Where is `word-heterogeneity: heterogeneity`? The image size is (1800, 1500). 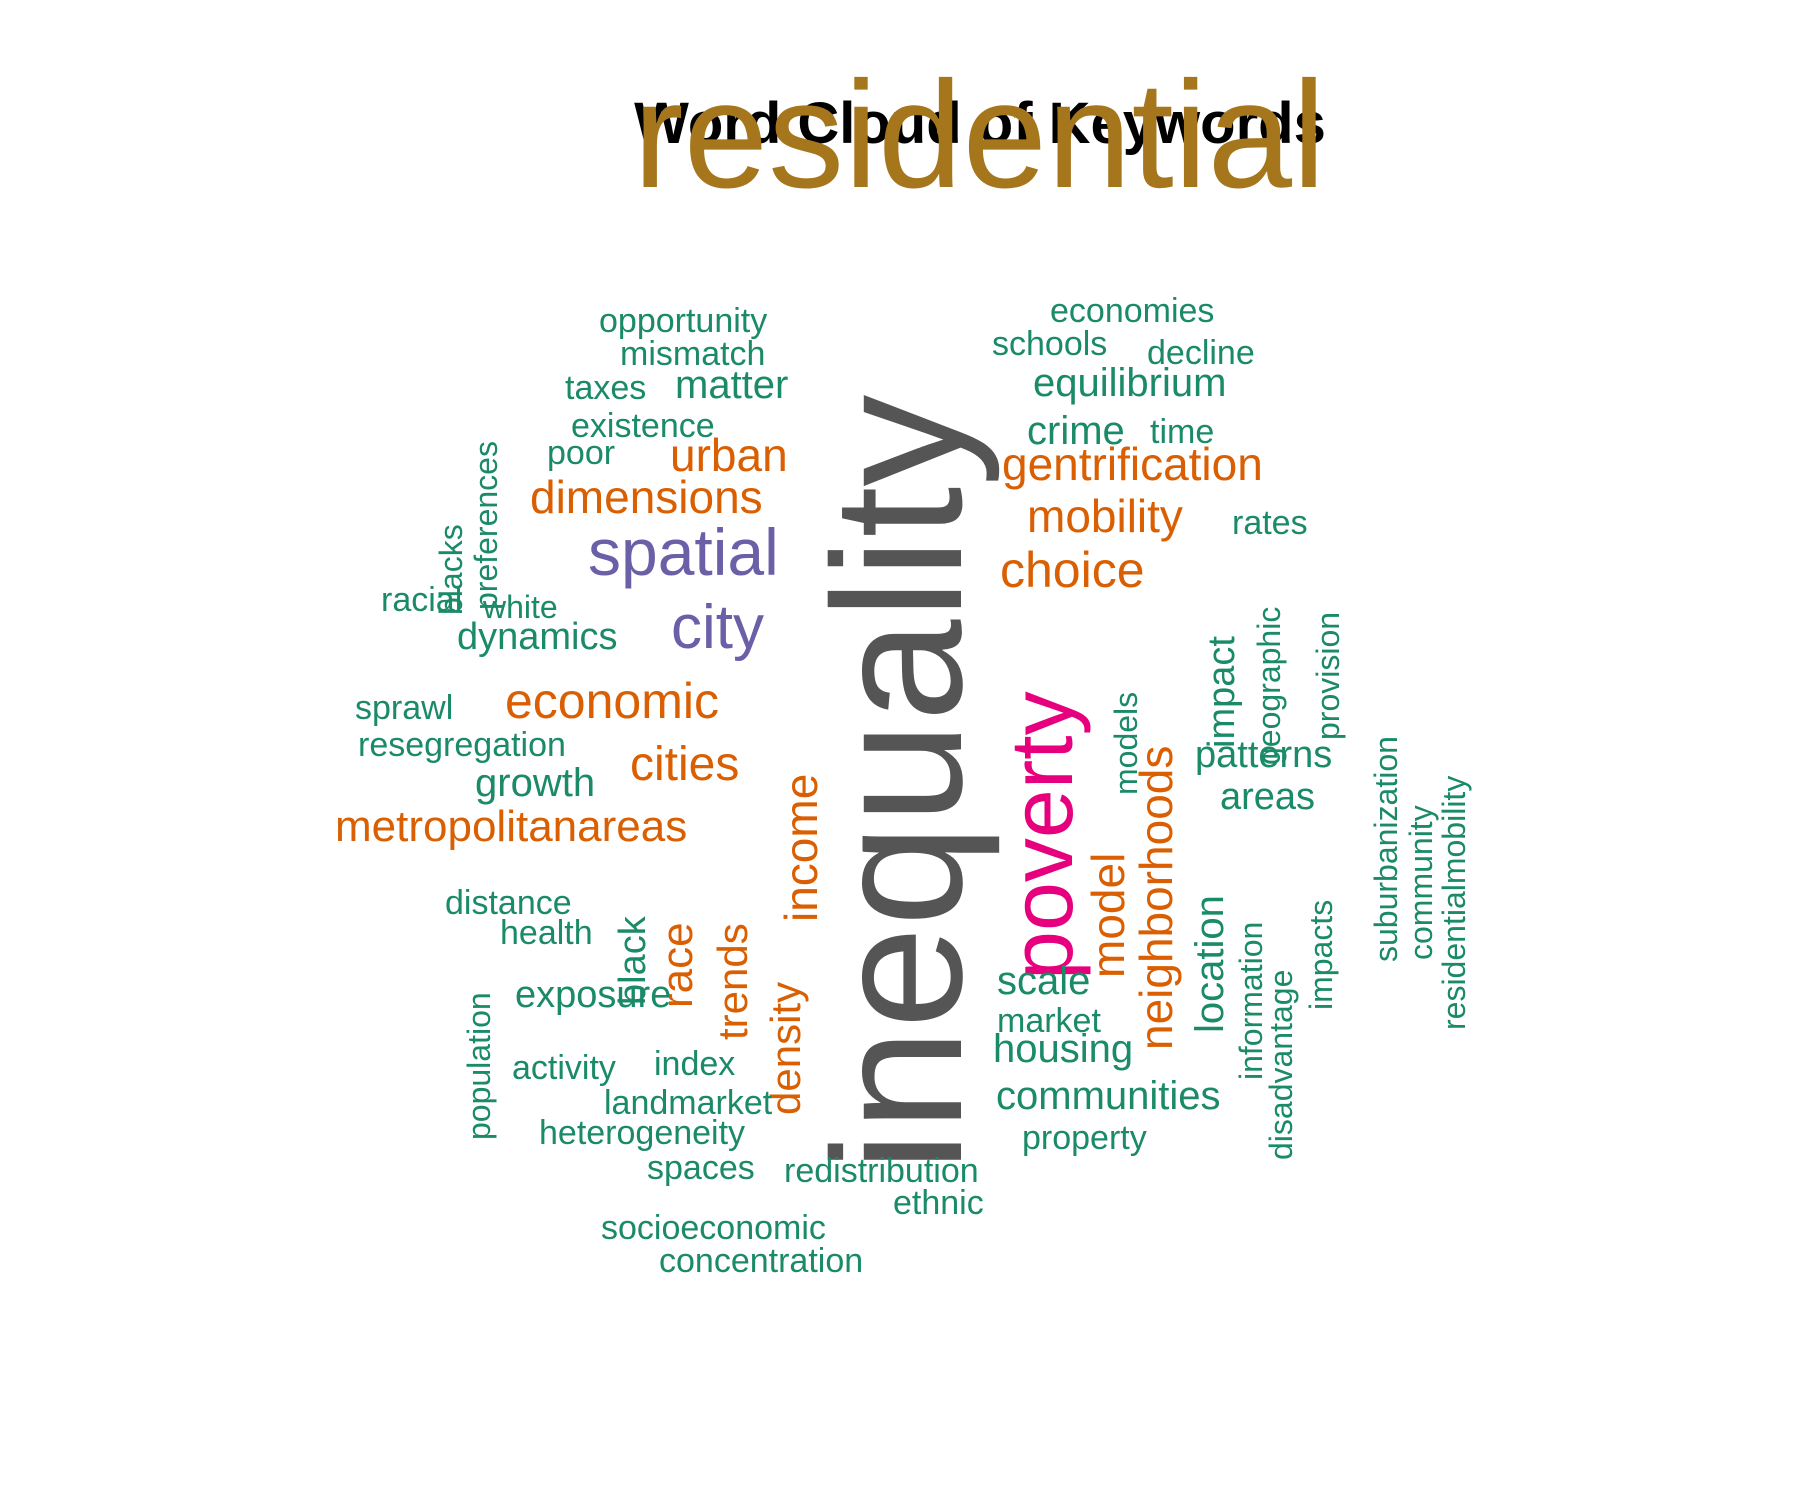
word-heterogeneity: heterogeneity is located at coordinates (642, 1133).